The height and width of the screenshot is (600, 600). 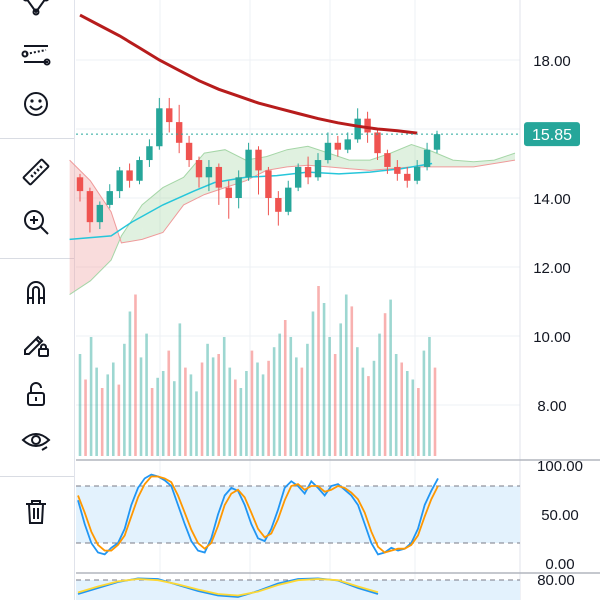 I want to click on last-price-badge, so click(x=552, y=134).